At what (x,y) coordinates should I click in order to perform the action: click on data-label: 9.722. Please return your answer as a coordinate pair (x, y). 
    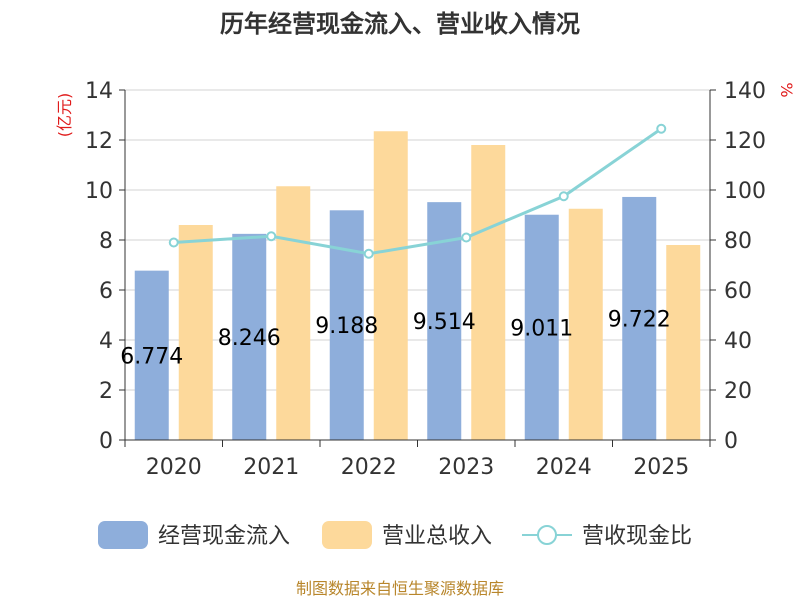
    Looking at the image, I should click on (639, 319).